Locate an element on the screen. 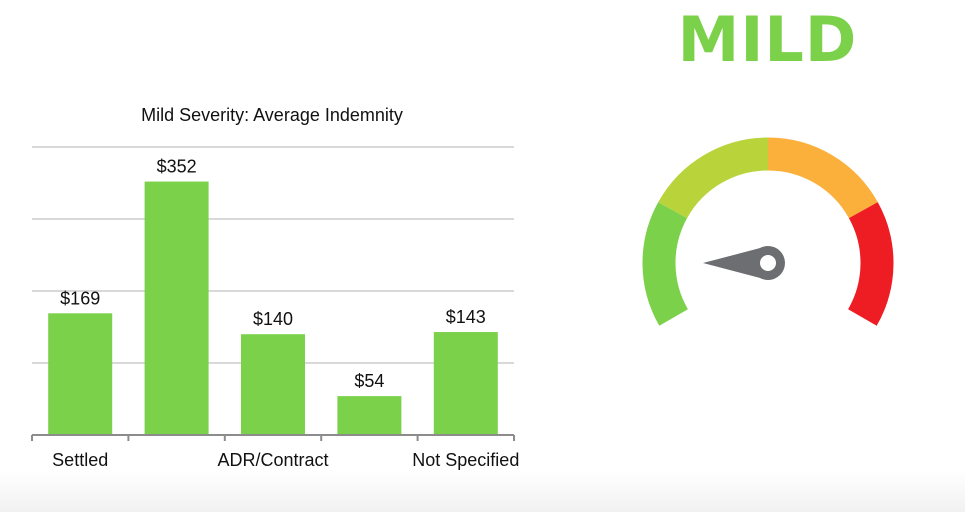  x-tick-label: Settled is located at coordinates (80, 460).